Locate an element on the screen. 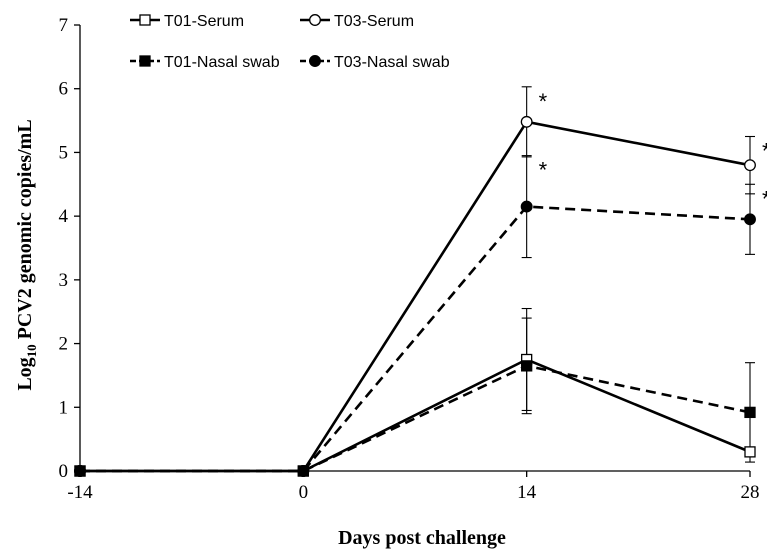  y-tick-label: 0 is located at coordinates (64, 471).